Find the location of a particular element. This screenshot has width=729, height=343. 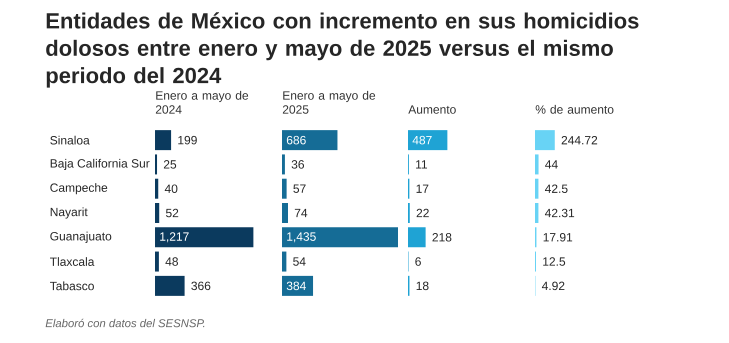

data-label: 48 is located at coordinates (171, 261).